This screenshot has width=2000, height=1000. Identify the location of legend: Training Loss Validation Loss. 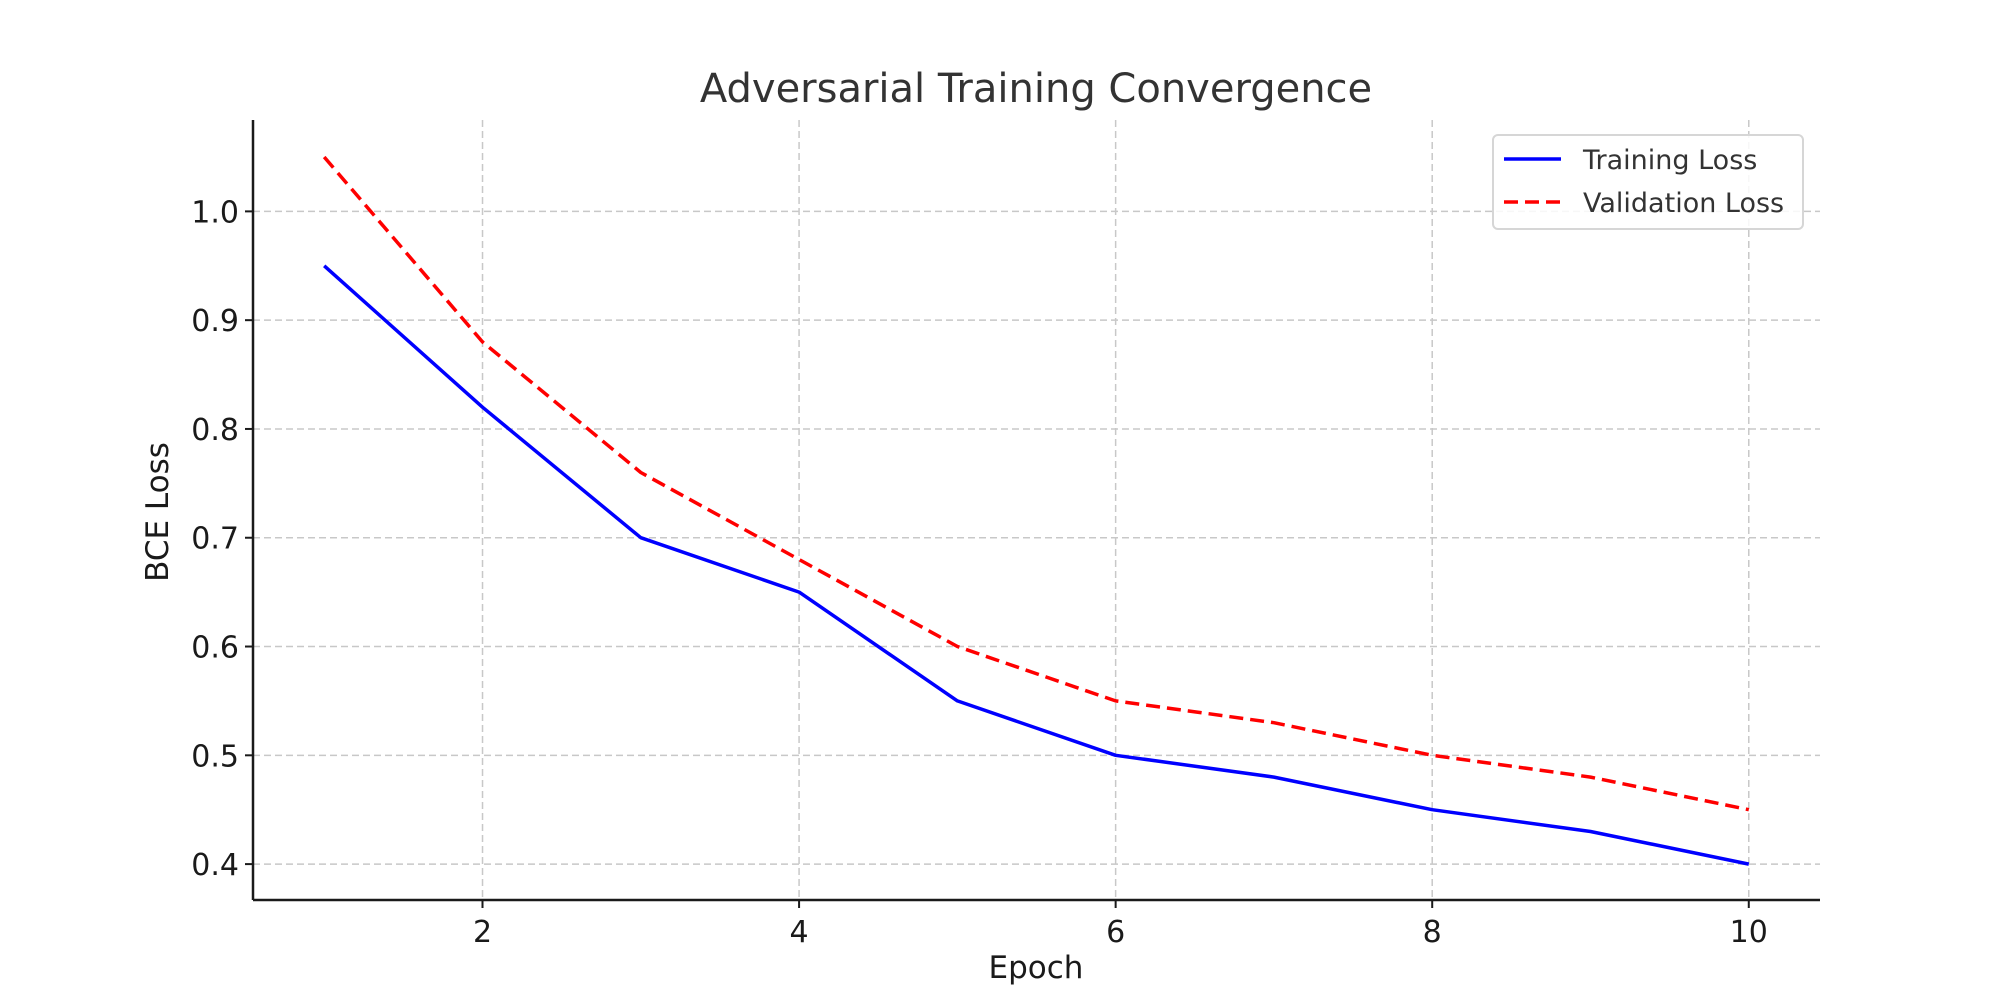
(1648, 182).